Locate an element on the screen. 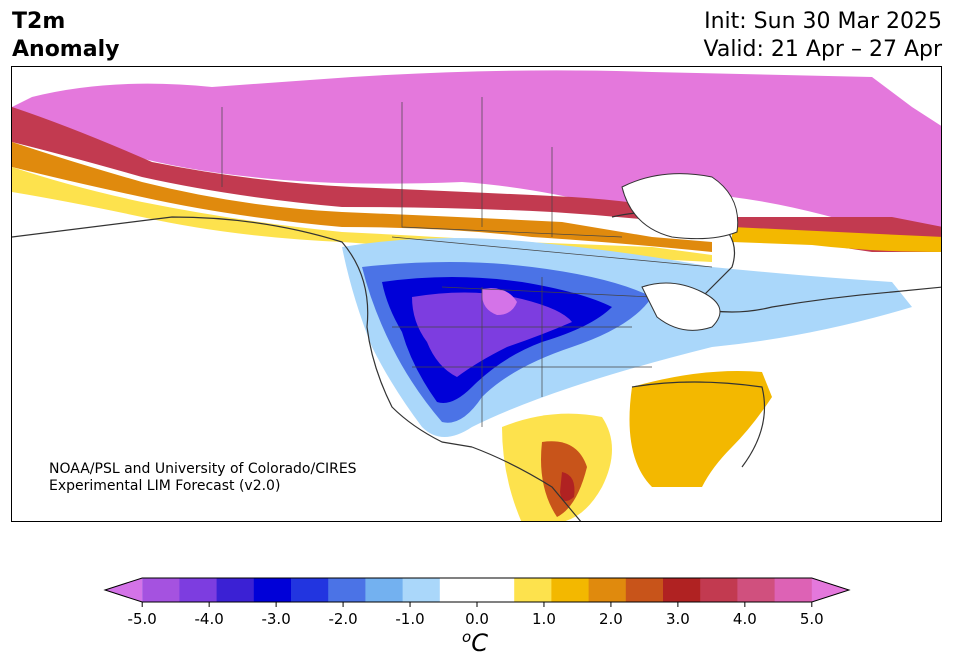 The image size is (954, 671). colorbar-tick-label: 0.0 is located at coordinates (477, 619).